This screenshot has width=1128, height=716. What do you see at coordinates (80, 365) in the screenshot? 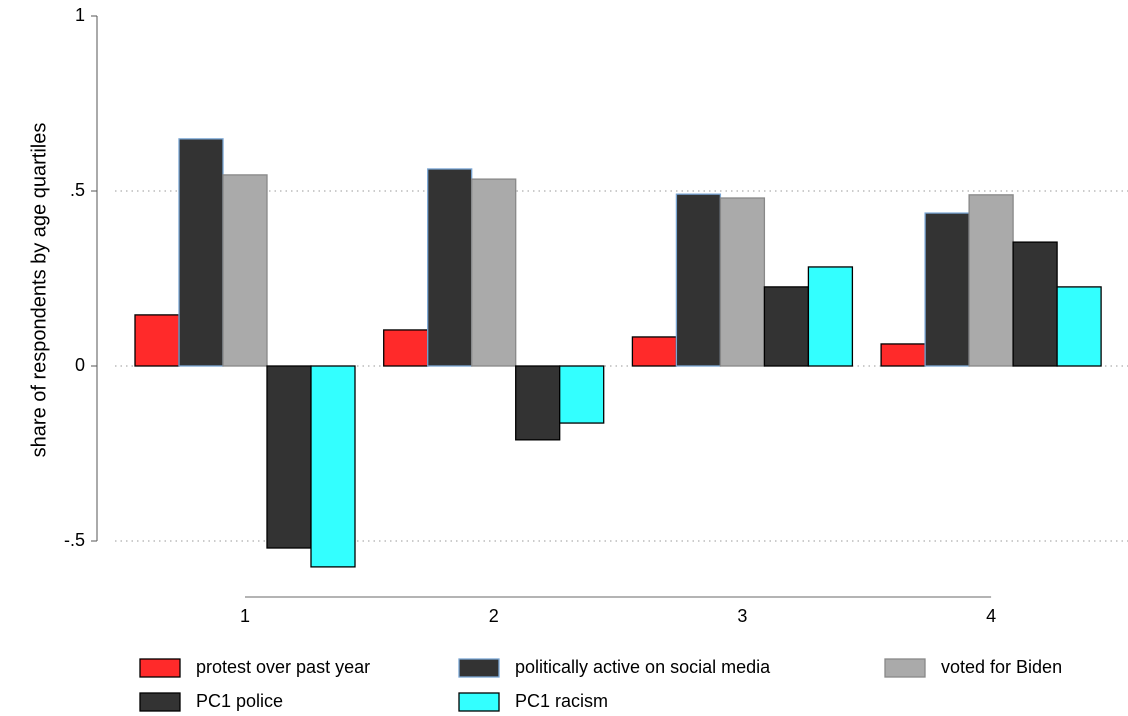
I see `y-tick-label: 0` at bounding box center [80, 365].